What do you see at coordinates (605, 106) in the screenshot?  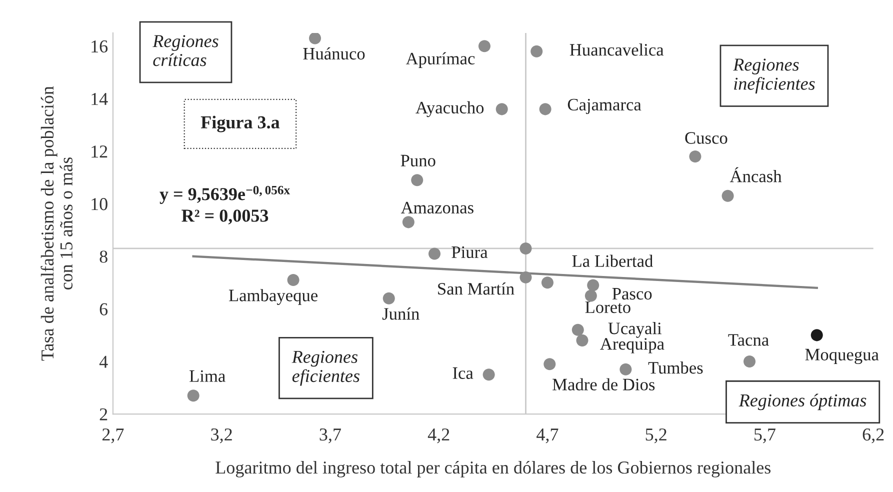 I see `annotation: Cajamarca` at bounding box center [605, 106].